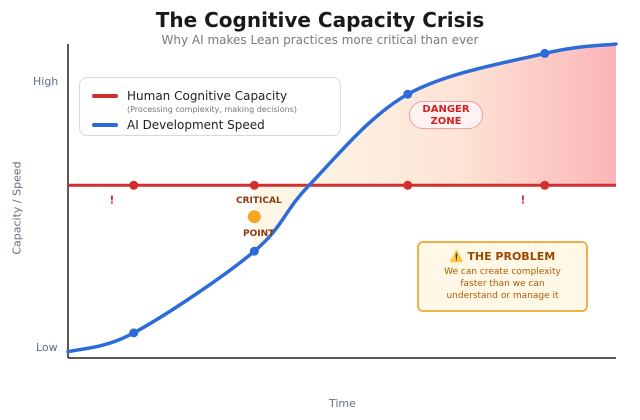 The image size is (640, 420). Describe the element at coordinates (456, 256) in the screenshot. I see `warning-icon: ⚠️` at that location.